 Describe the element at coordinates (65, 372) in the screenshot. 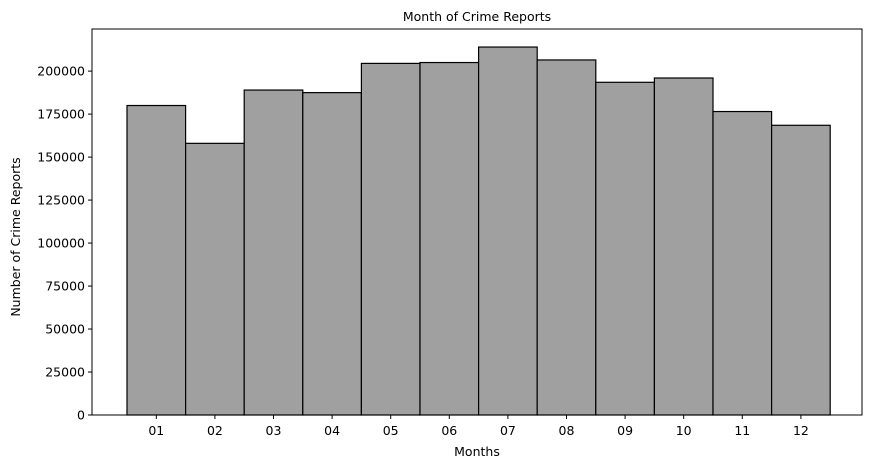

I see `y-tick-label: 25000` at that location.